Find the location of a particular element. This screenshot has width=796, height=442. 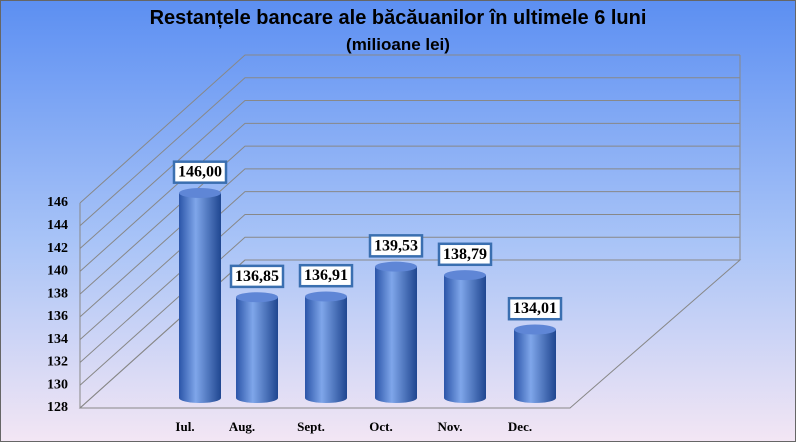

y-tick-label: 128 is located at coordinates (57, 407).